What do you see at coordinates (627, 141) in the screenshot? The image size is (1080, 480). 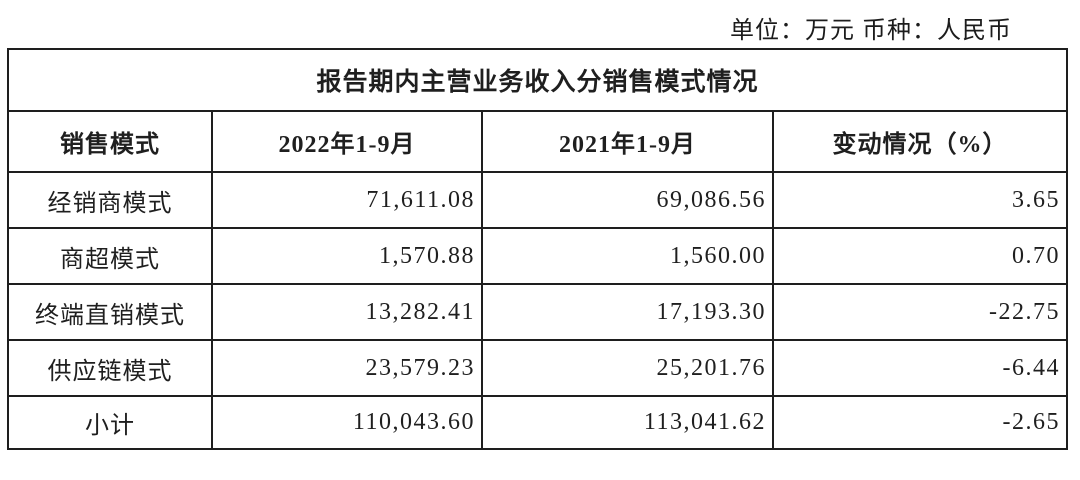 I see `col-header-2021-period: 2021年1-9月` at bounding box center [627, 141].